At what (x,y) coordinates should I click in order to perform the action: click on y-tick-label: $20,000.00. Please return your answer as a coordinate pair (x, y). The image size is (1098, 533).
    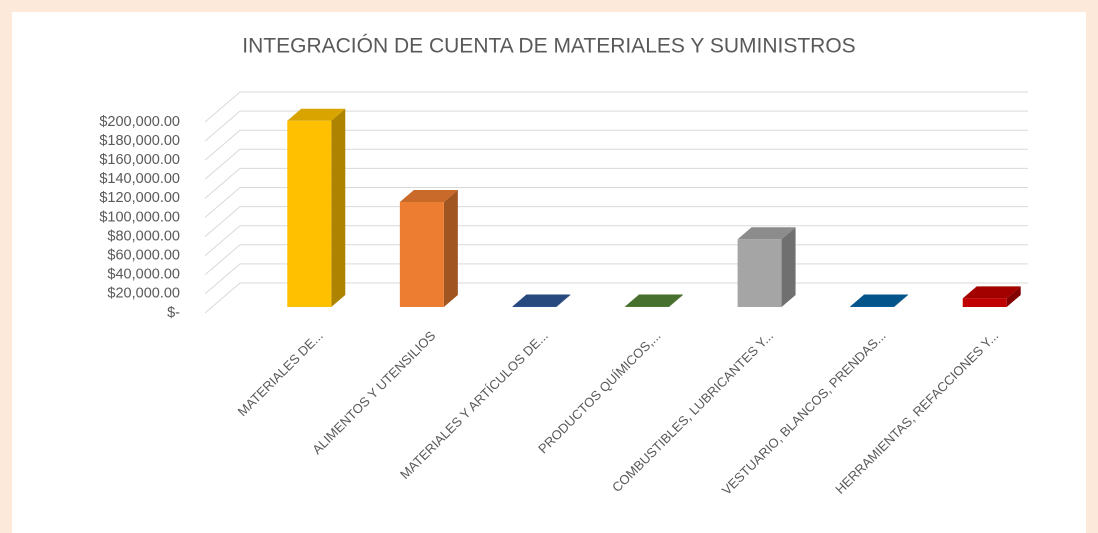
    Looking at the image, I should click on (143, 294).